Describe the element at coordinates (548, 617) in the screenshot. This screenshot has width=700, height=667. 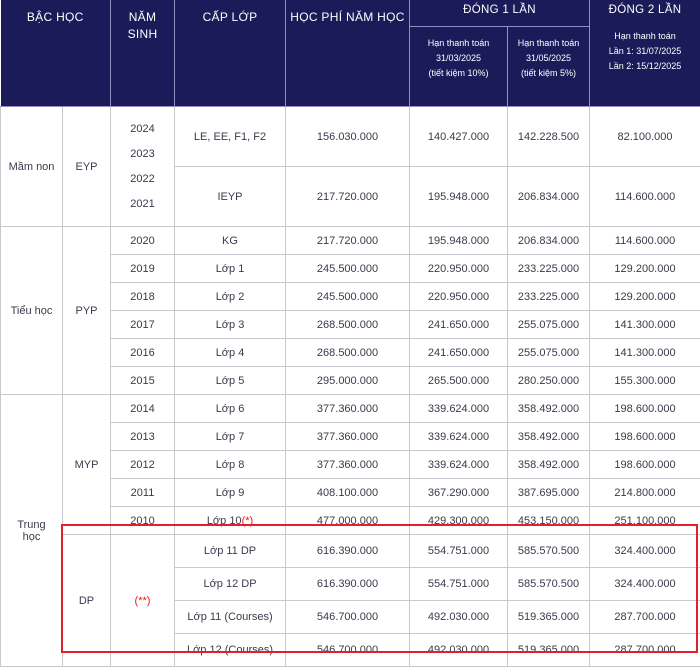
I see `once2-cell: 519.365.000` at that location.